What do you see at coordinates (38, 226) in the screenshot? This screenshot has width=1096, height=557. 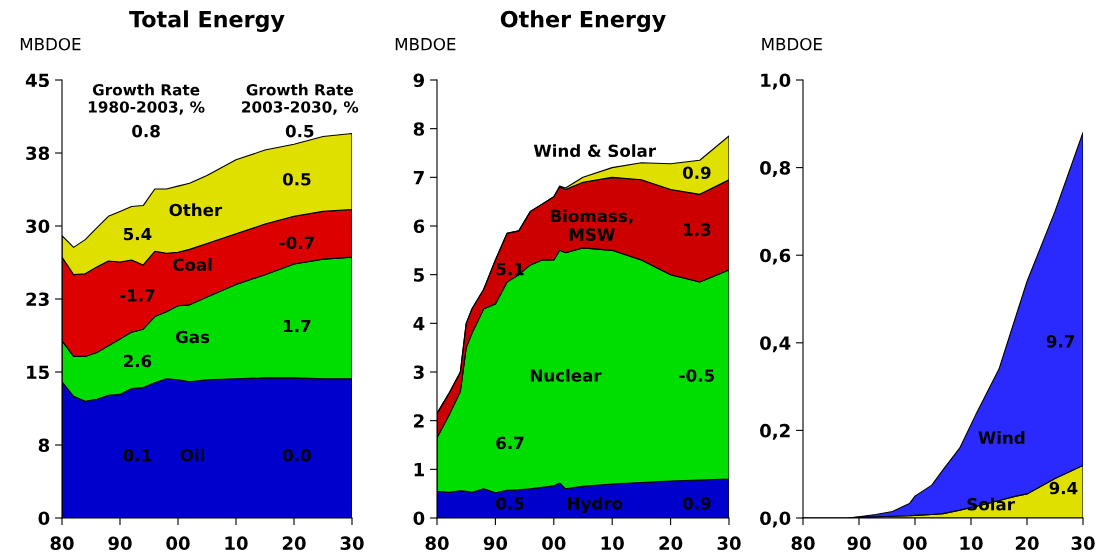 I see `y-tick-label: 30` at bounding box center [38, 226].